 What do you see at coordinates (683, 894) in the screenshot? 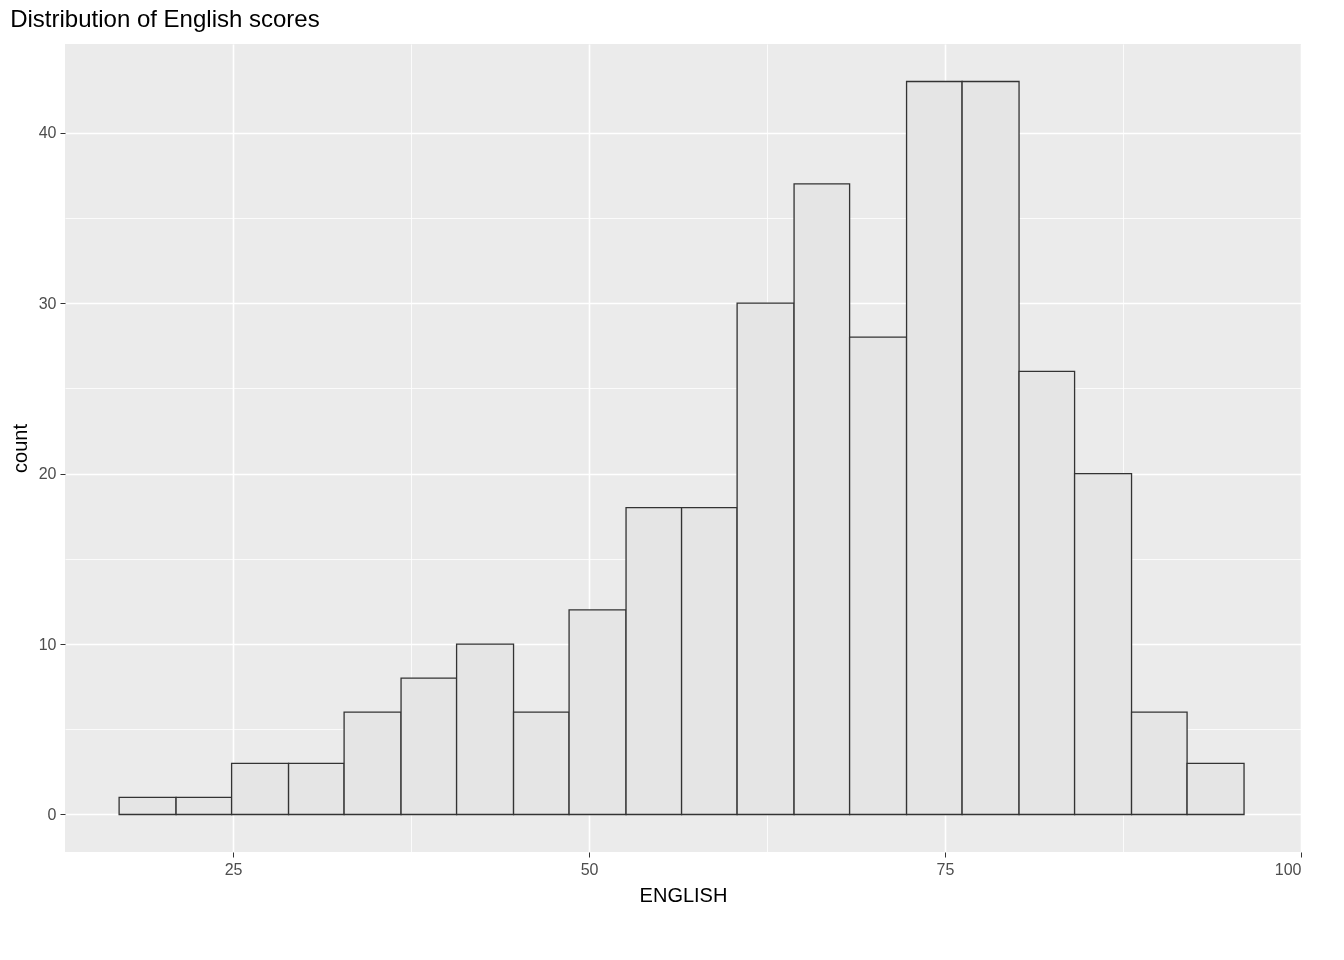
I see `x-axis-title: ENGLISH` at bounding box center [683, 894].